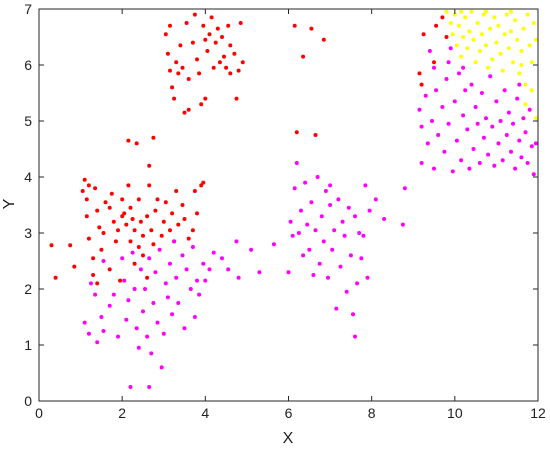 This screenshot has height=451, width=550. I want to click on y-tick-label: 6, so click(28, 65).